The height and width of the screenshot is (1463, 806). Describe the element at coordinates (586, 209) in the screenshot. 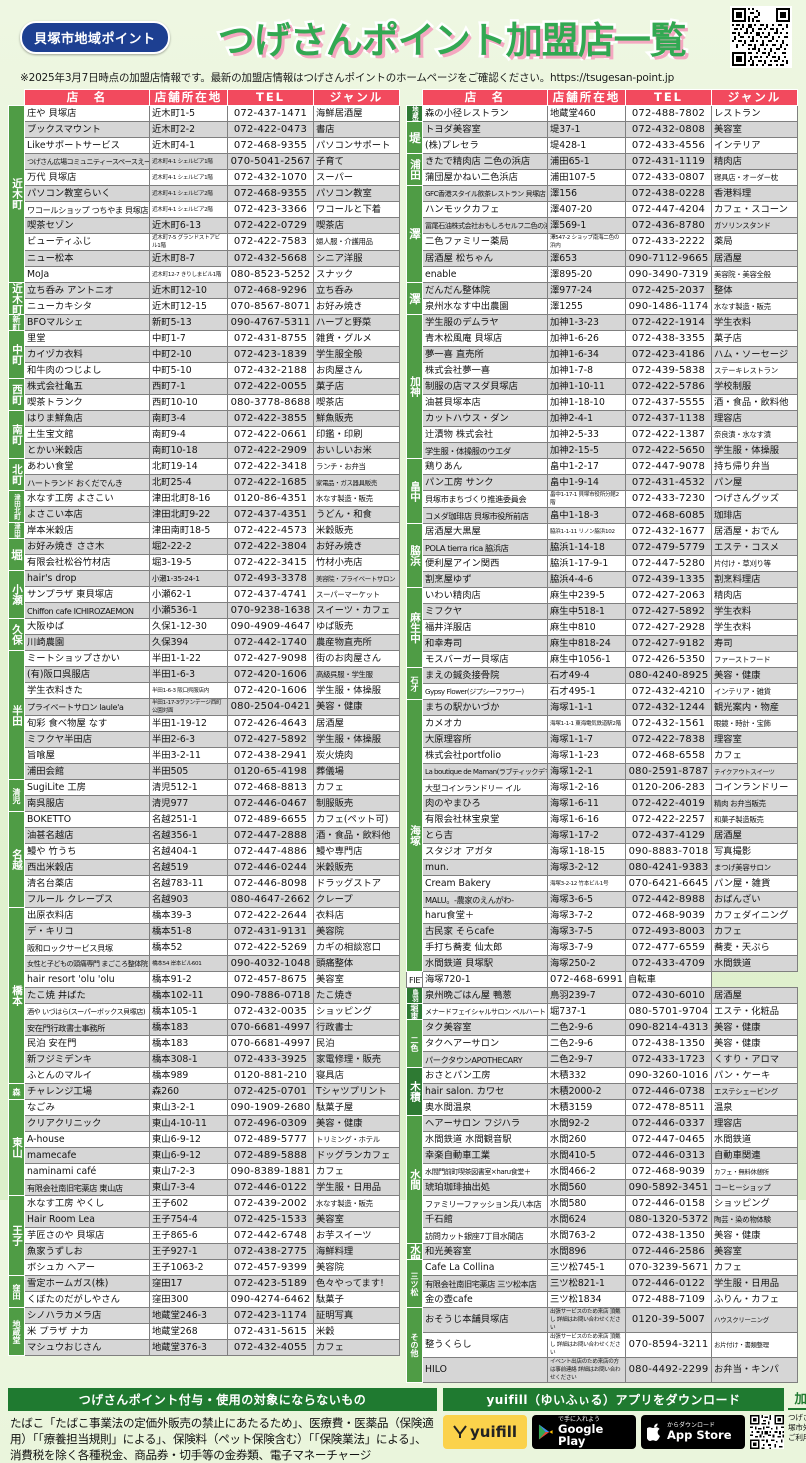

I see `cell-store-address: 澤407-20` at that location.